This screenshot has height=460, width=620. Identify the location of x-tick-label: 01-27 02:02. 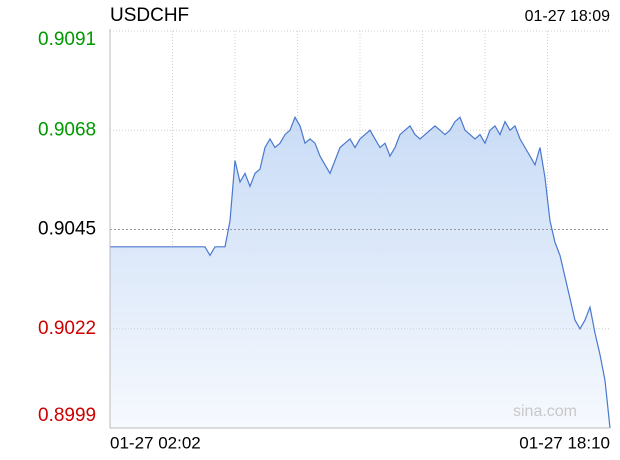
(155, 442).